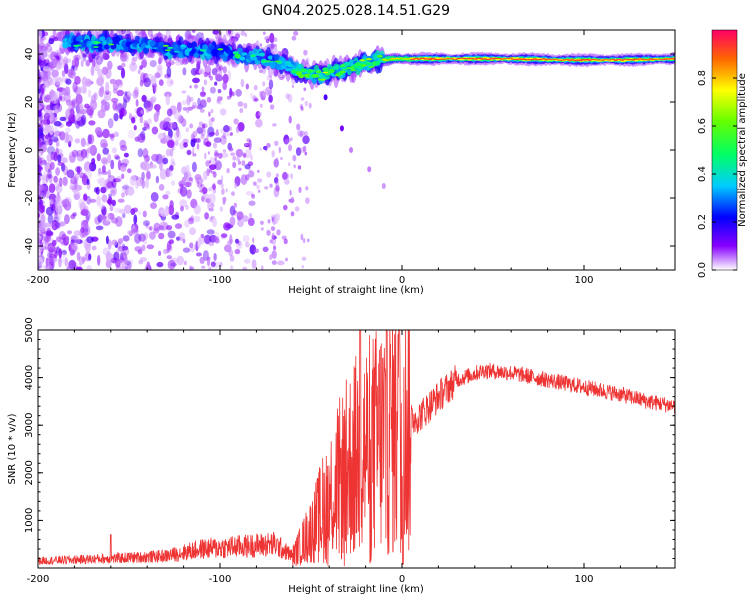  I want to click on y-tick-label: 4000, so click(29, 377).